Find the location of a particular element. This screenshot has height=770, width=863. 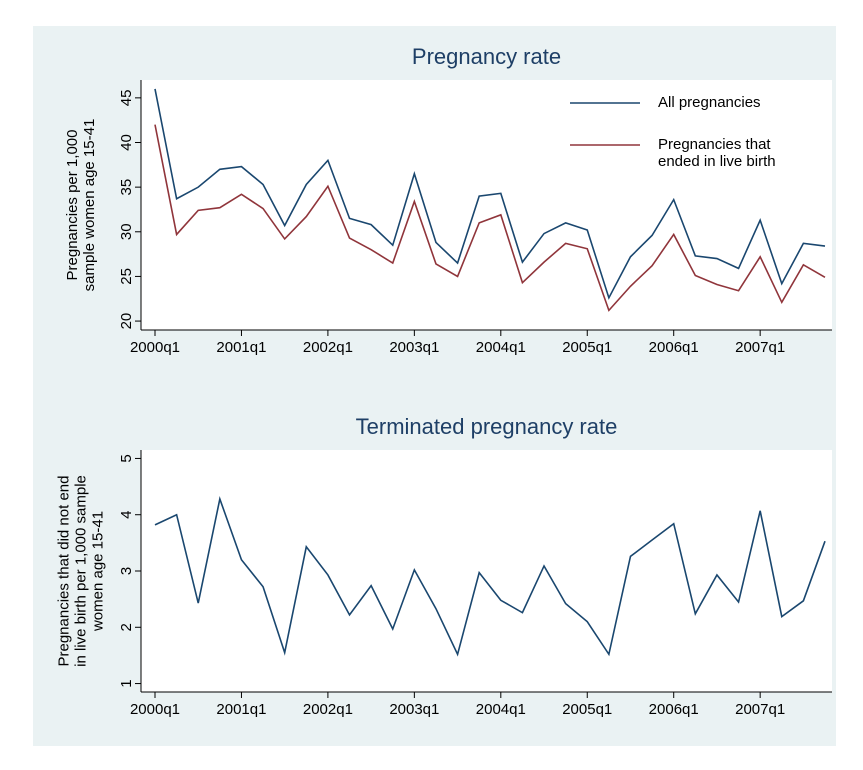

y-tick-label: 20 is located at coordinates (126, 321).